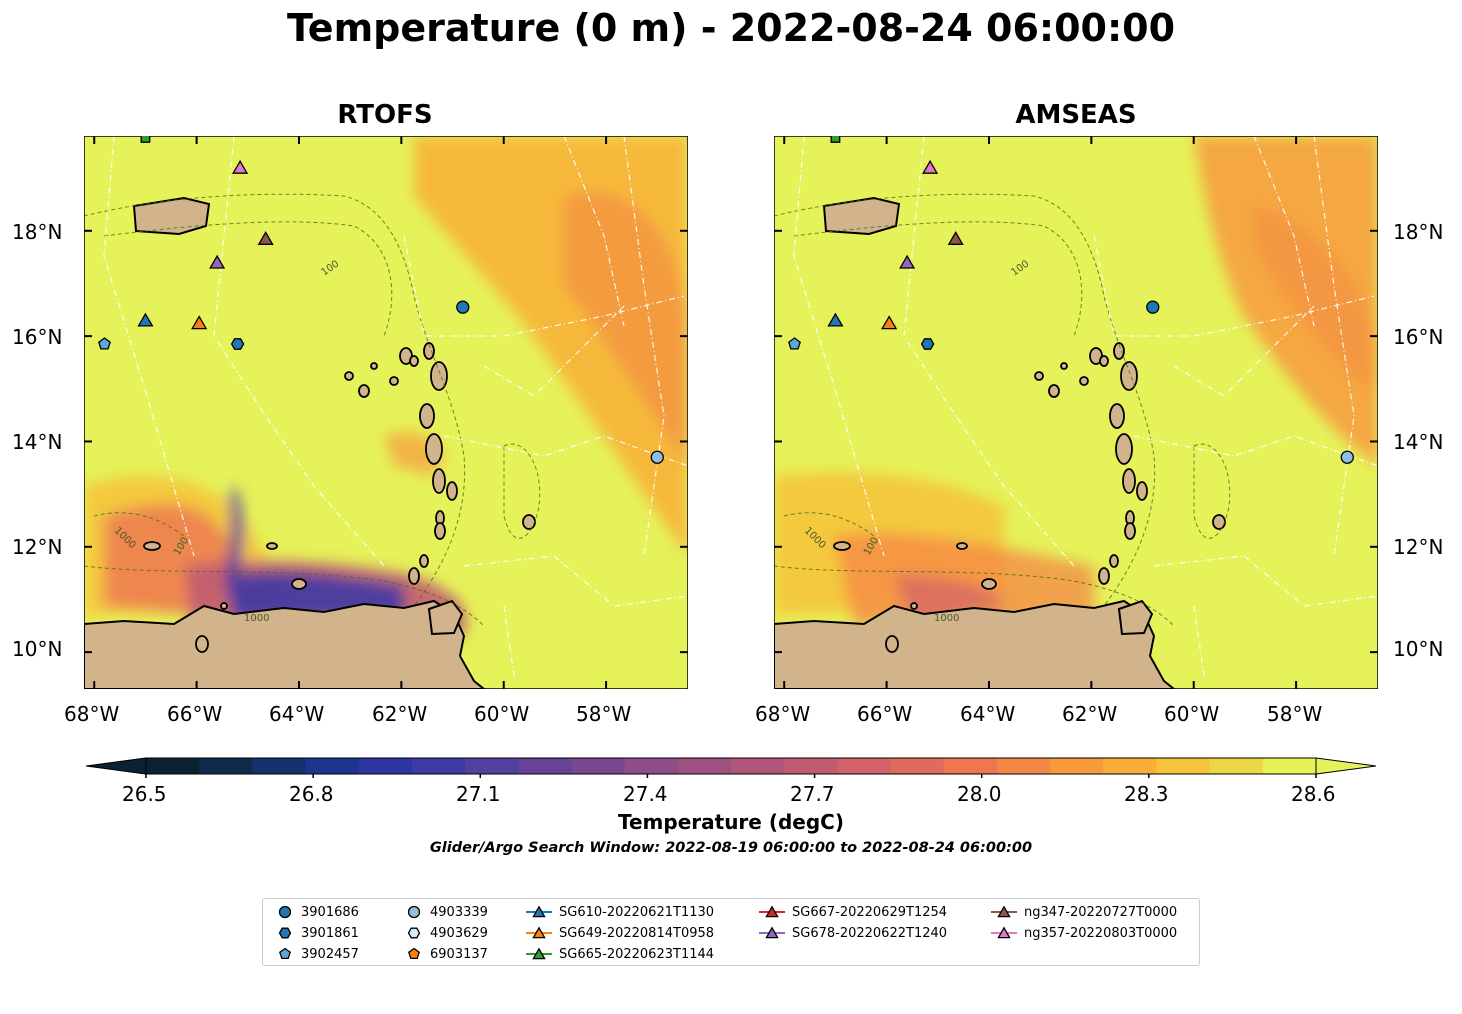 The image size is (1462, 1014). I want to click on colorbar-min-arrow, so click(116, 766).